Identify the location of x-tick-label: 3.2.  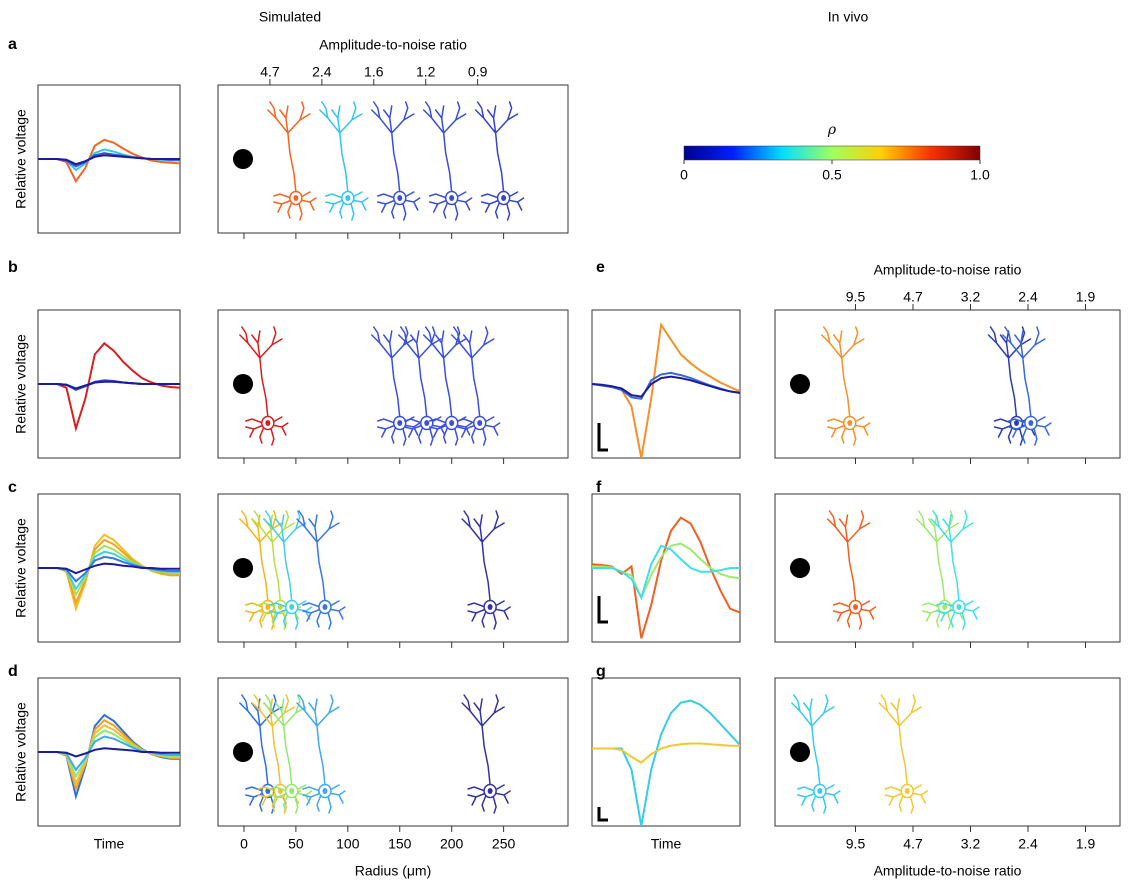
(971, 844).